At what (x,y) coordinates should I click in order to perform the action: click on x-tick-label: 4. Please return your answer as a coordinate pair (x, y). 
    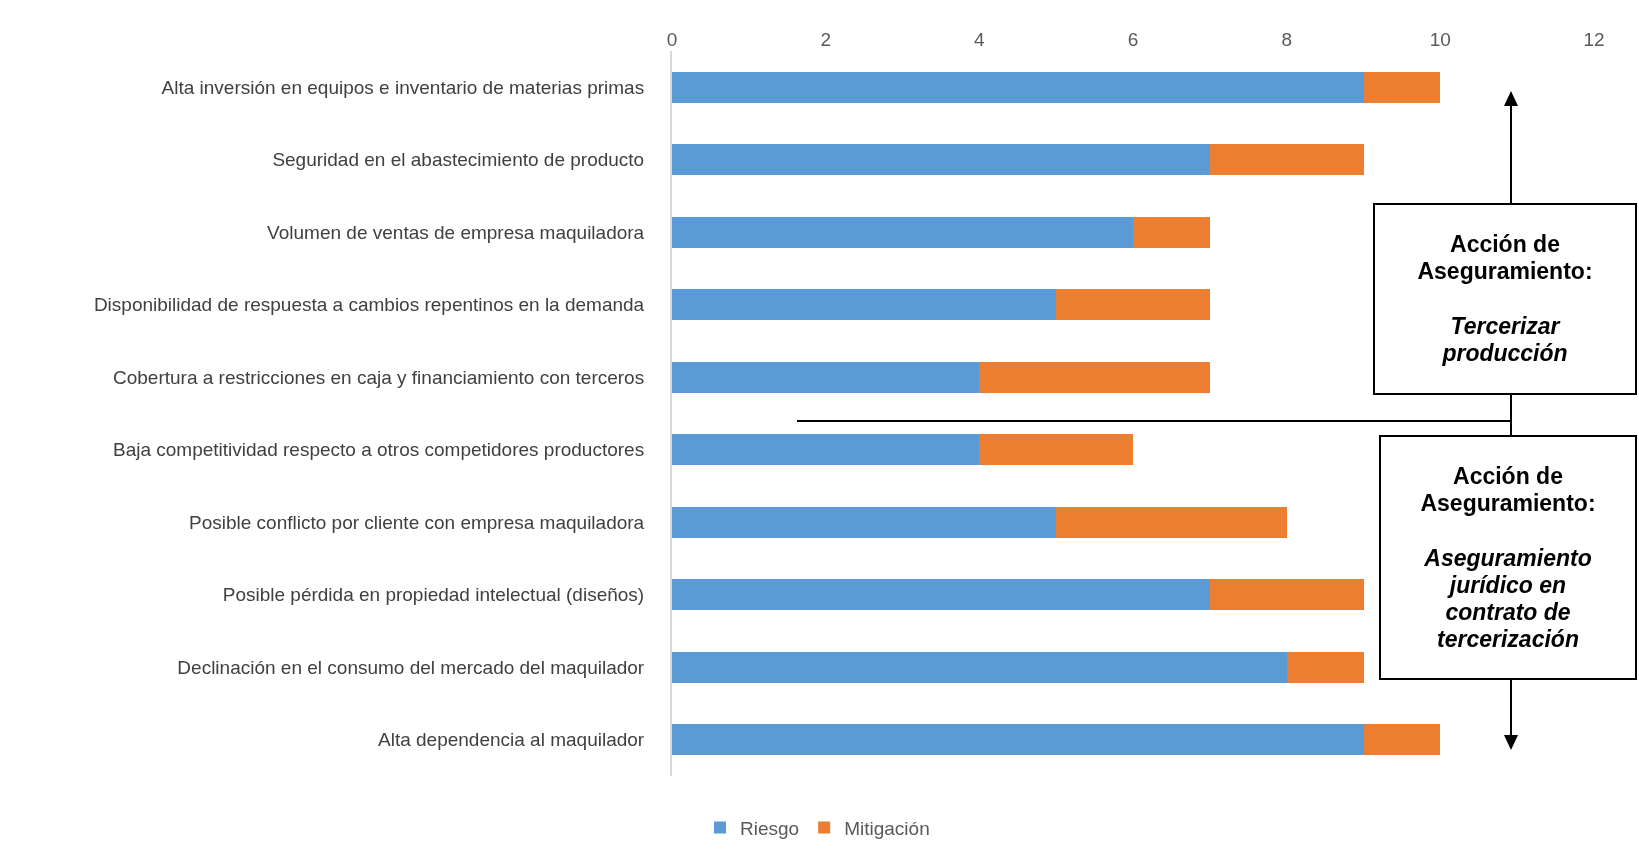
    Looking at the image, I should click on (980, 40).